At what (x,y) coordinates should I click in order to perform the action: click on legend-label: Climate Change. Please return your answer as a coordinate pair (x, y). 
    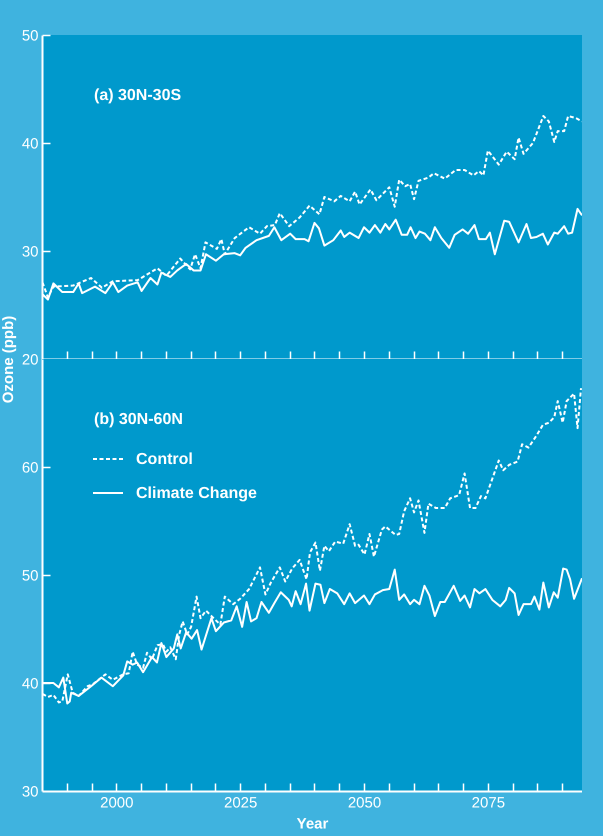
    Looking at the image, I should click on (197, 493).